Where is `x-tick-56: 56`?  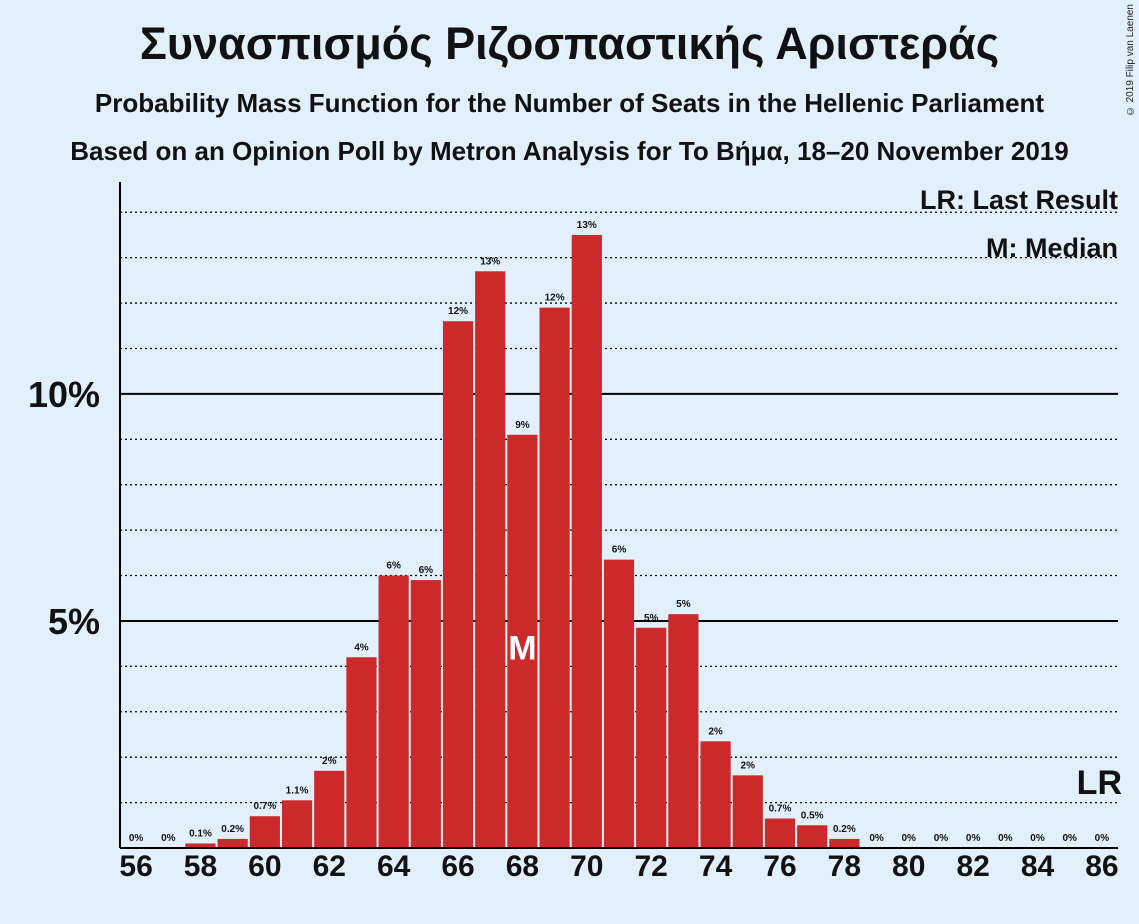
x-tick-56: 56 is located at coordinates (135, 866).